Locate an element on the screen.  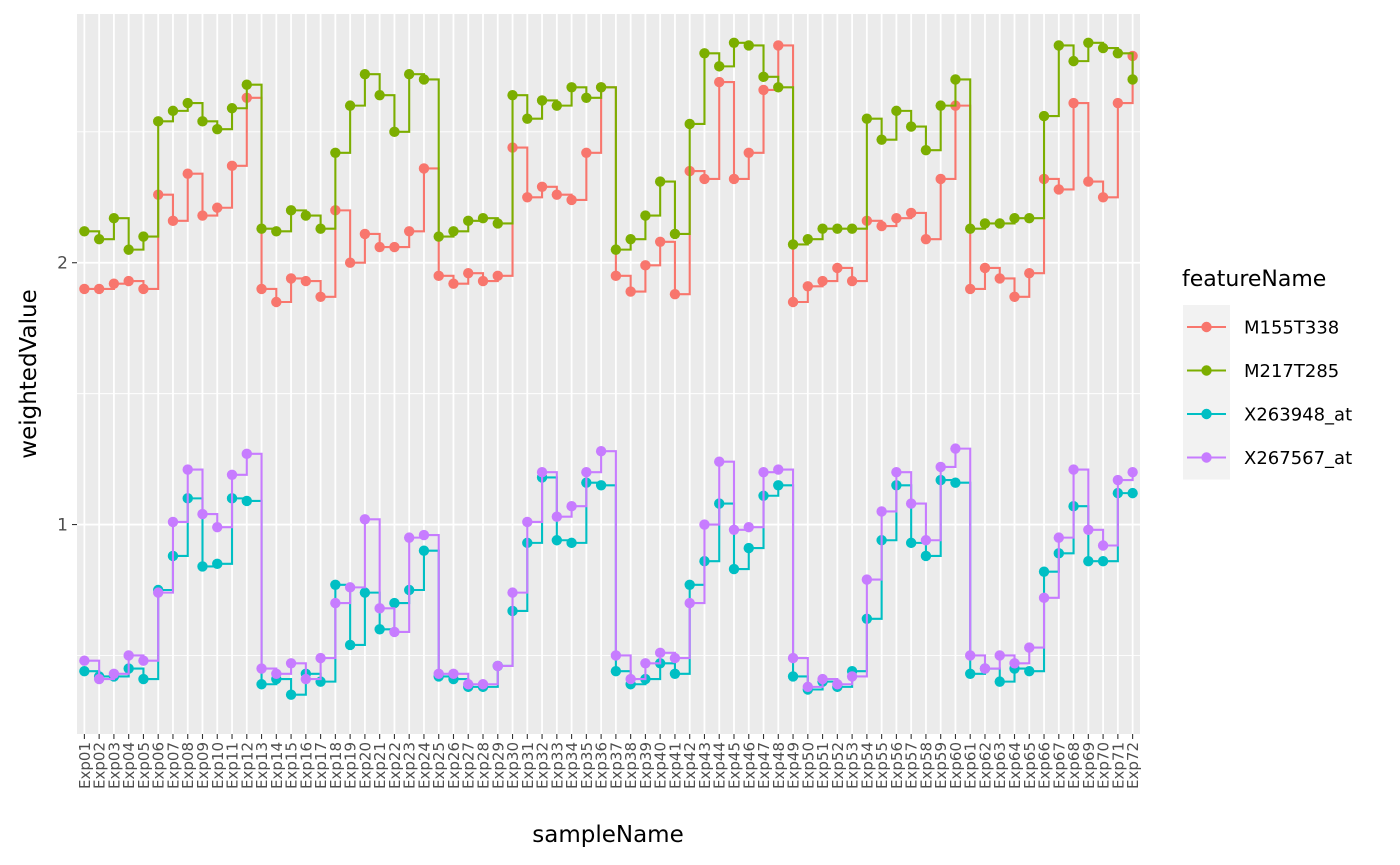
x-tick-label: Exp39 is located at coordinates (646, 765).